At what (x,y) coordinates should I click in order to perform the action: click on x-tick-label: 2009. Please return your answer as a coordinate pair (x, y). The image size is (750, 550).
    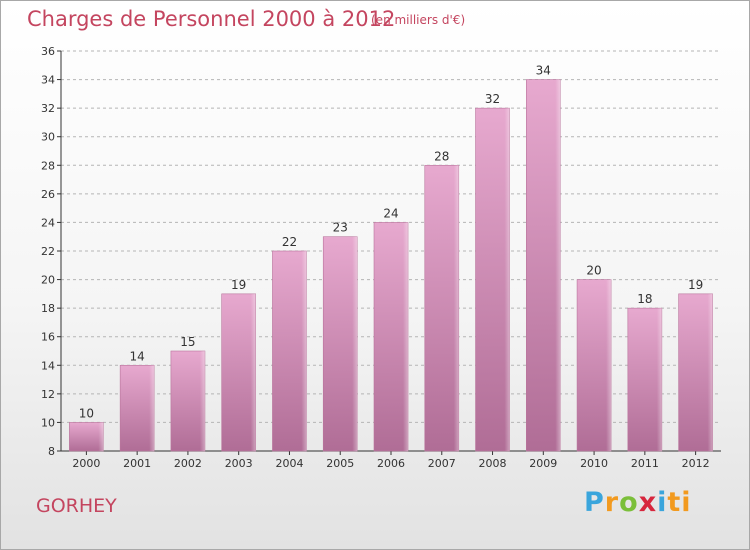
    Looking at the image, I should click on (543, 463).